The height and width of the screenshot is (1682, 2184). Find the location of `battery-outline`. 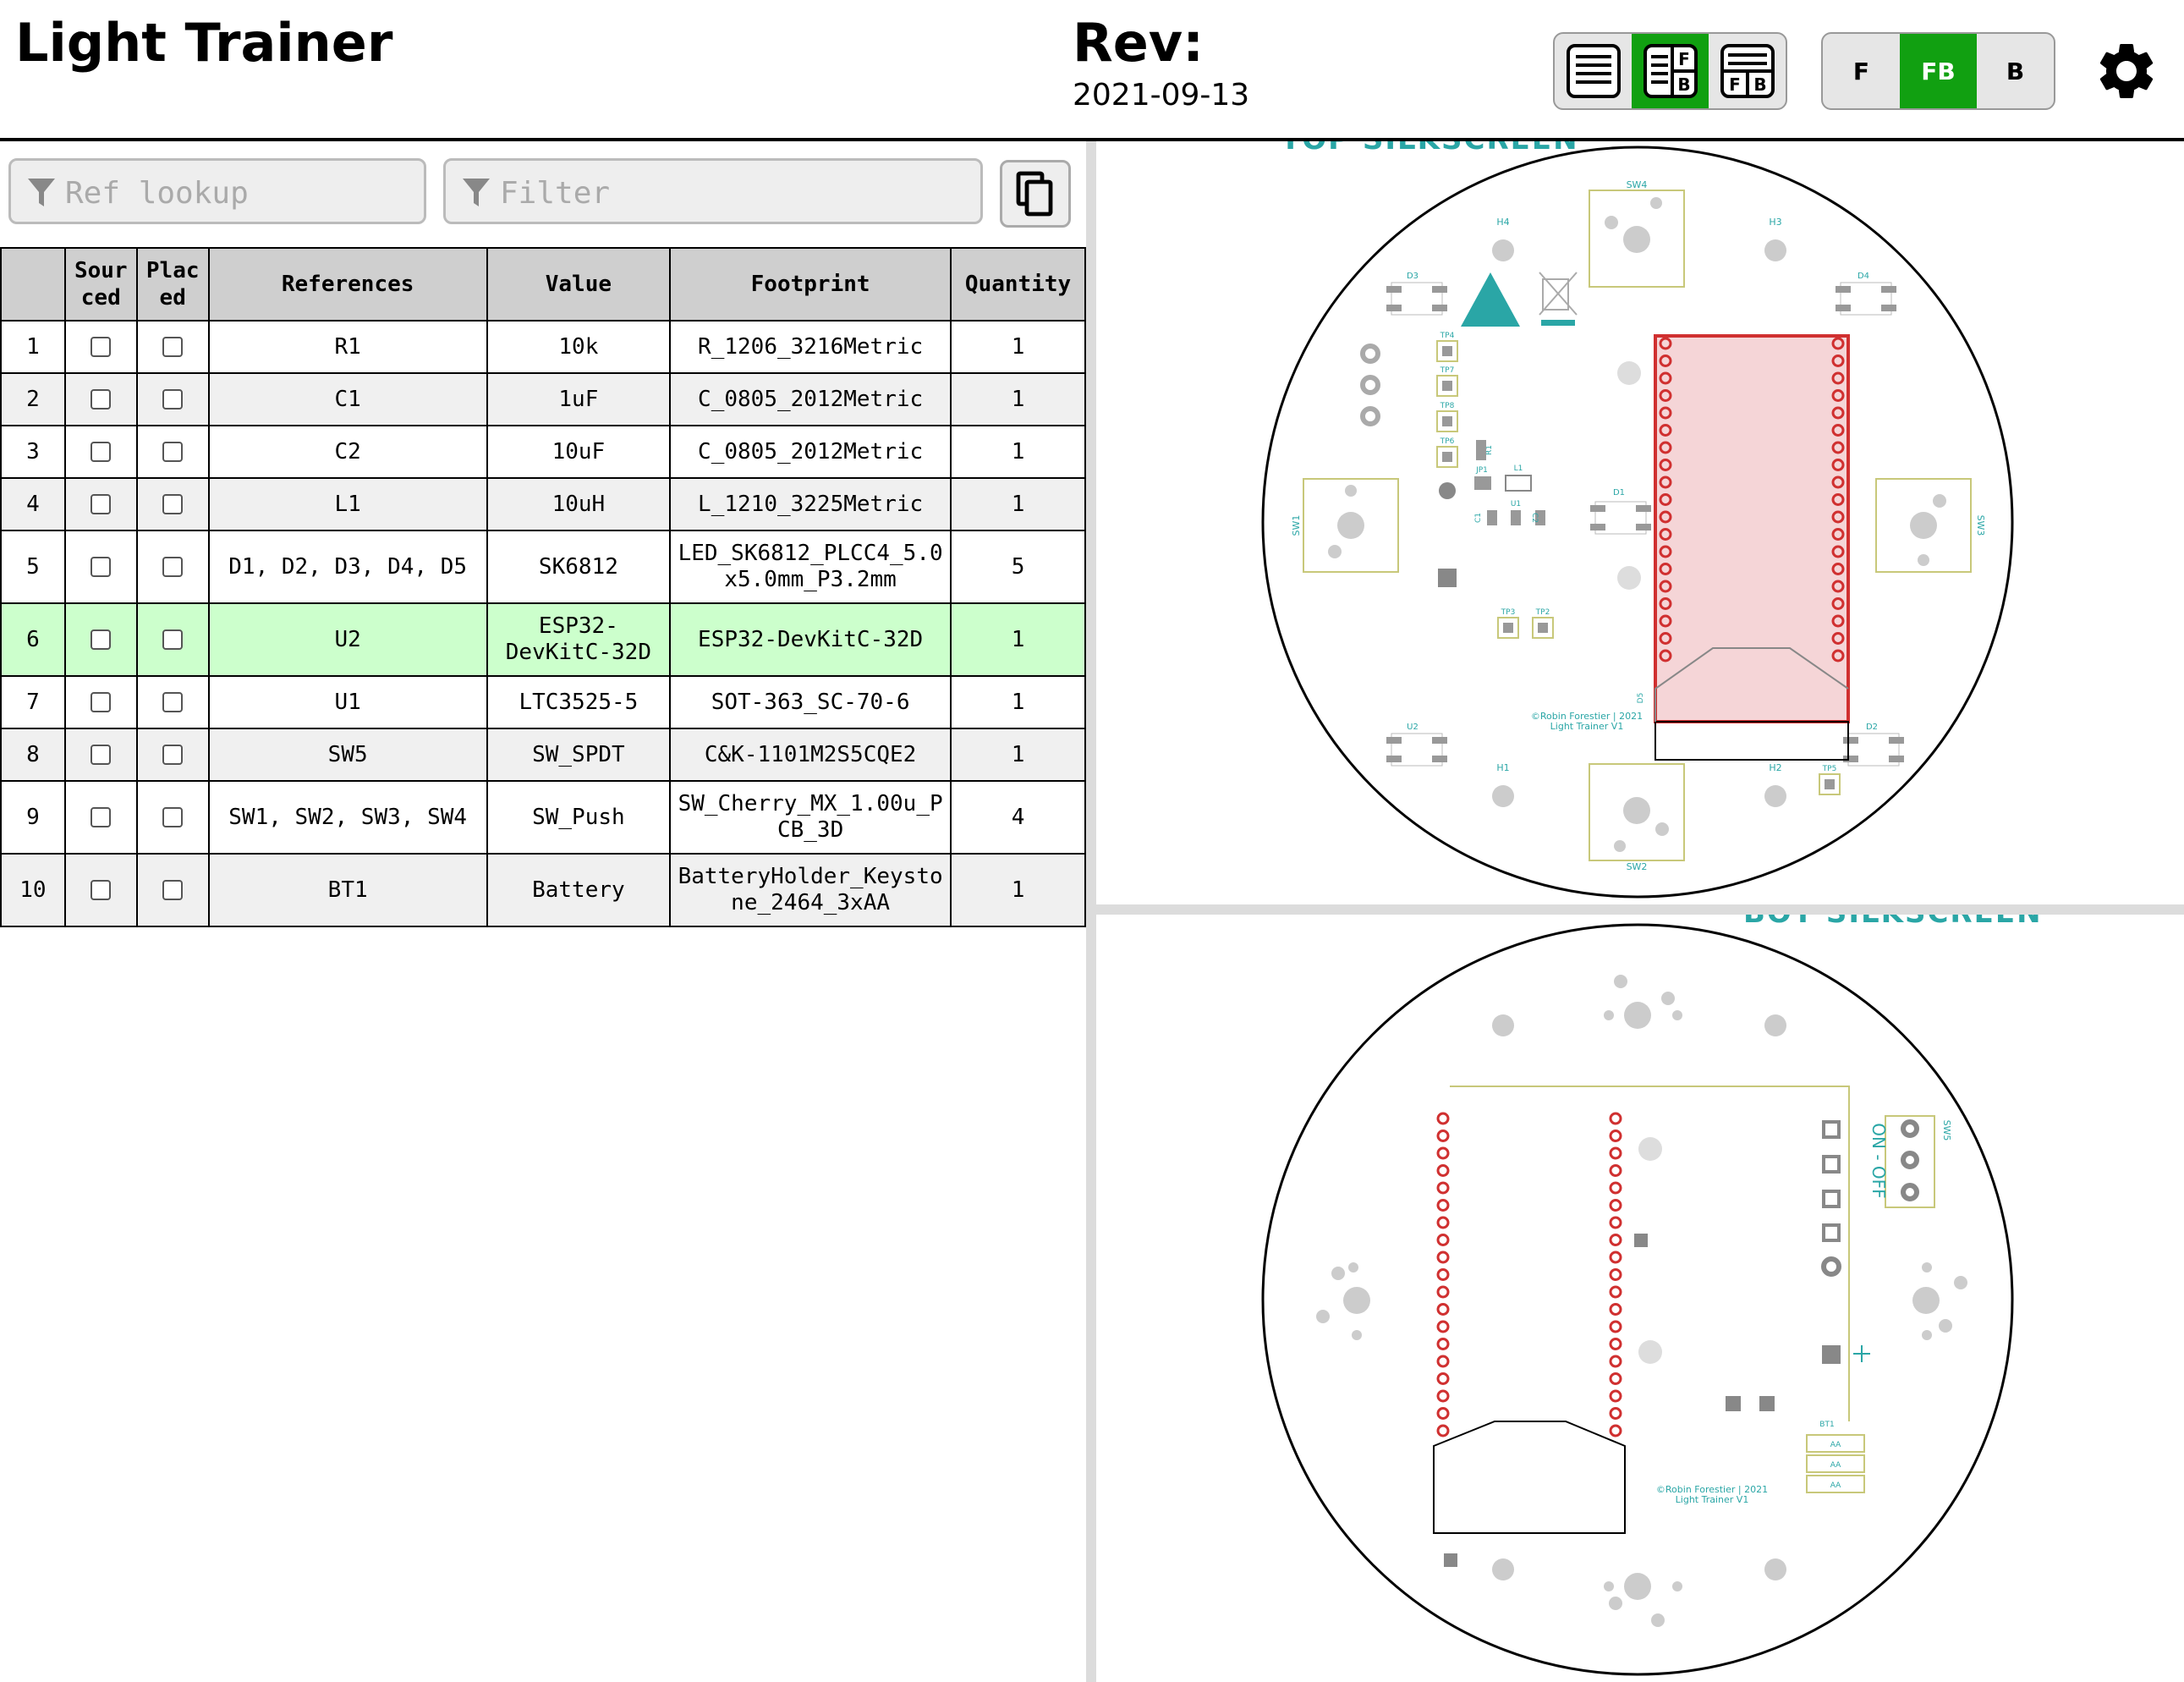

battery-outline is located at coordinates (1650, 1254).